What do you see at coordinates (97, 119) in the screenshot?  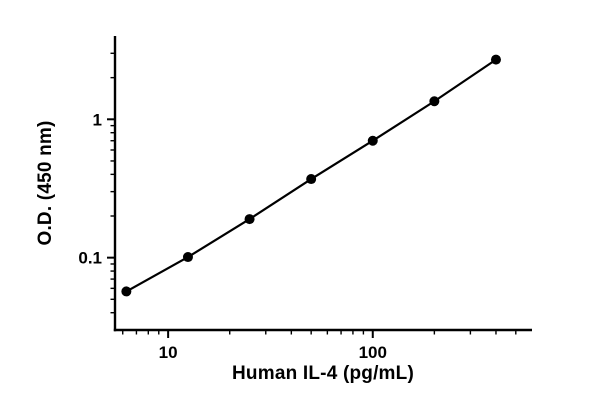 I see `y-tick-label: 1` at bounding box center [97, 119].